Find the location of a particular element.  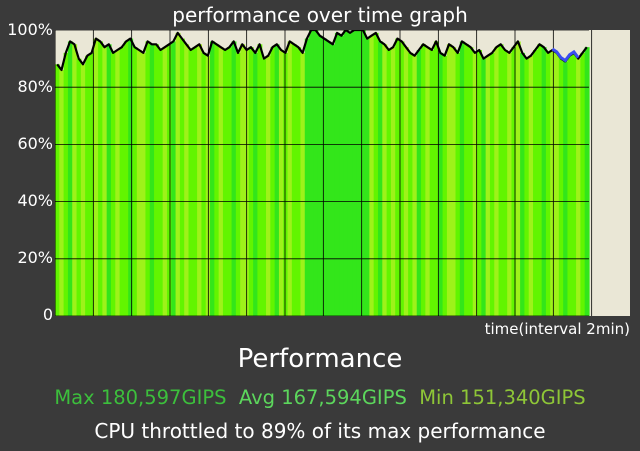

performance-heading: Performance is located at coordinates (320, 359).